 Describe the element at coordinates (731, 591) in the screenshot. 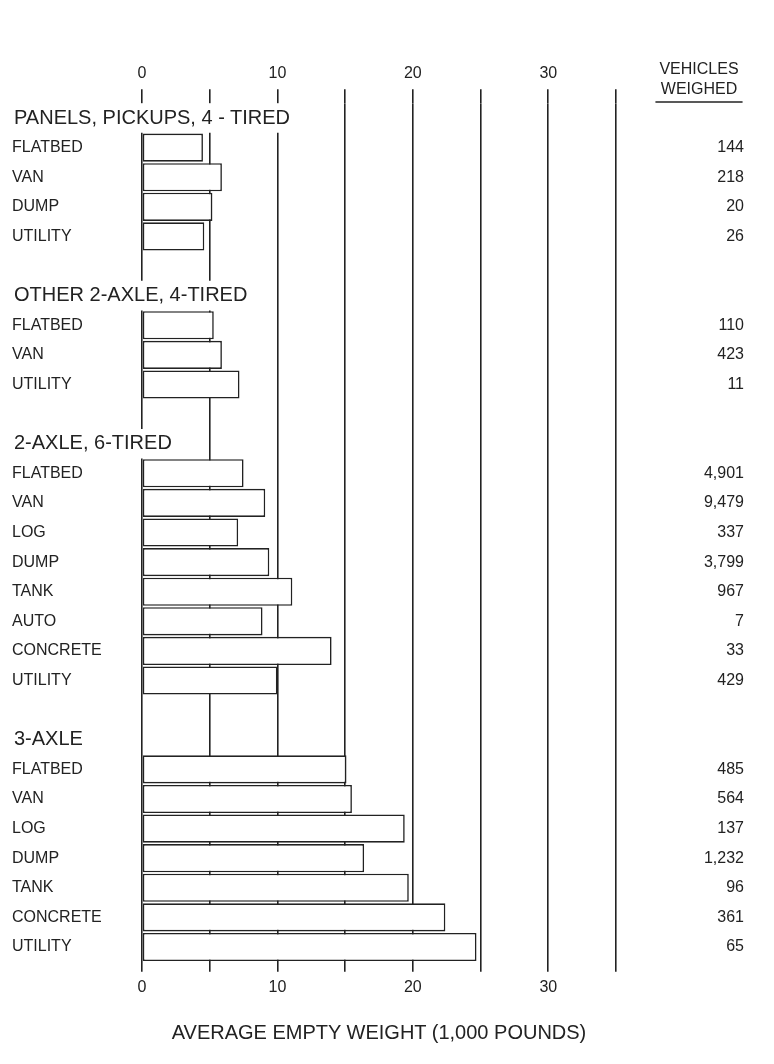

I see `text: 967` at that location.